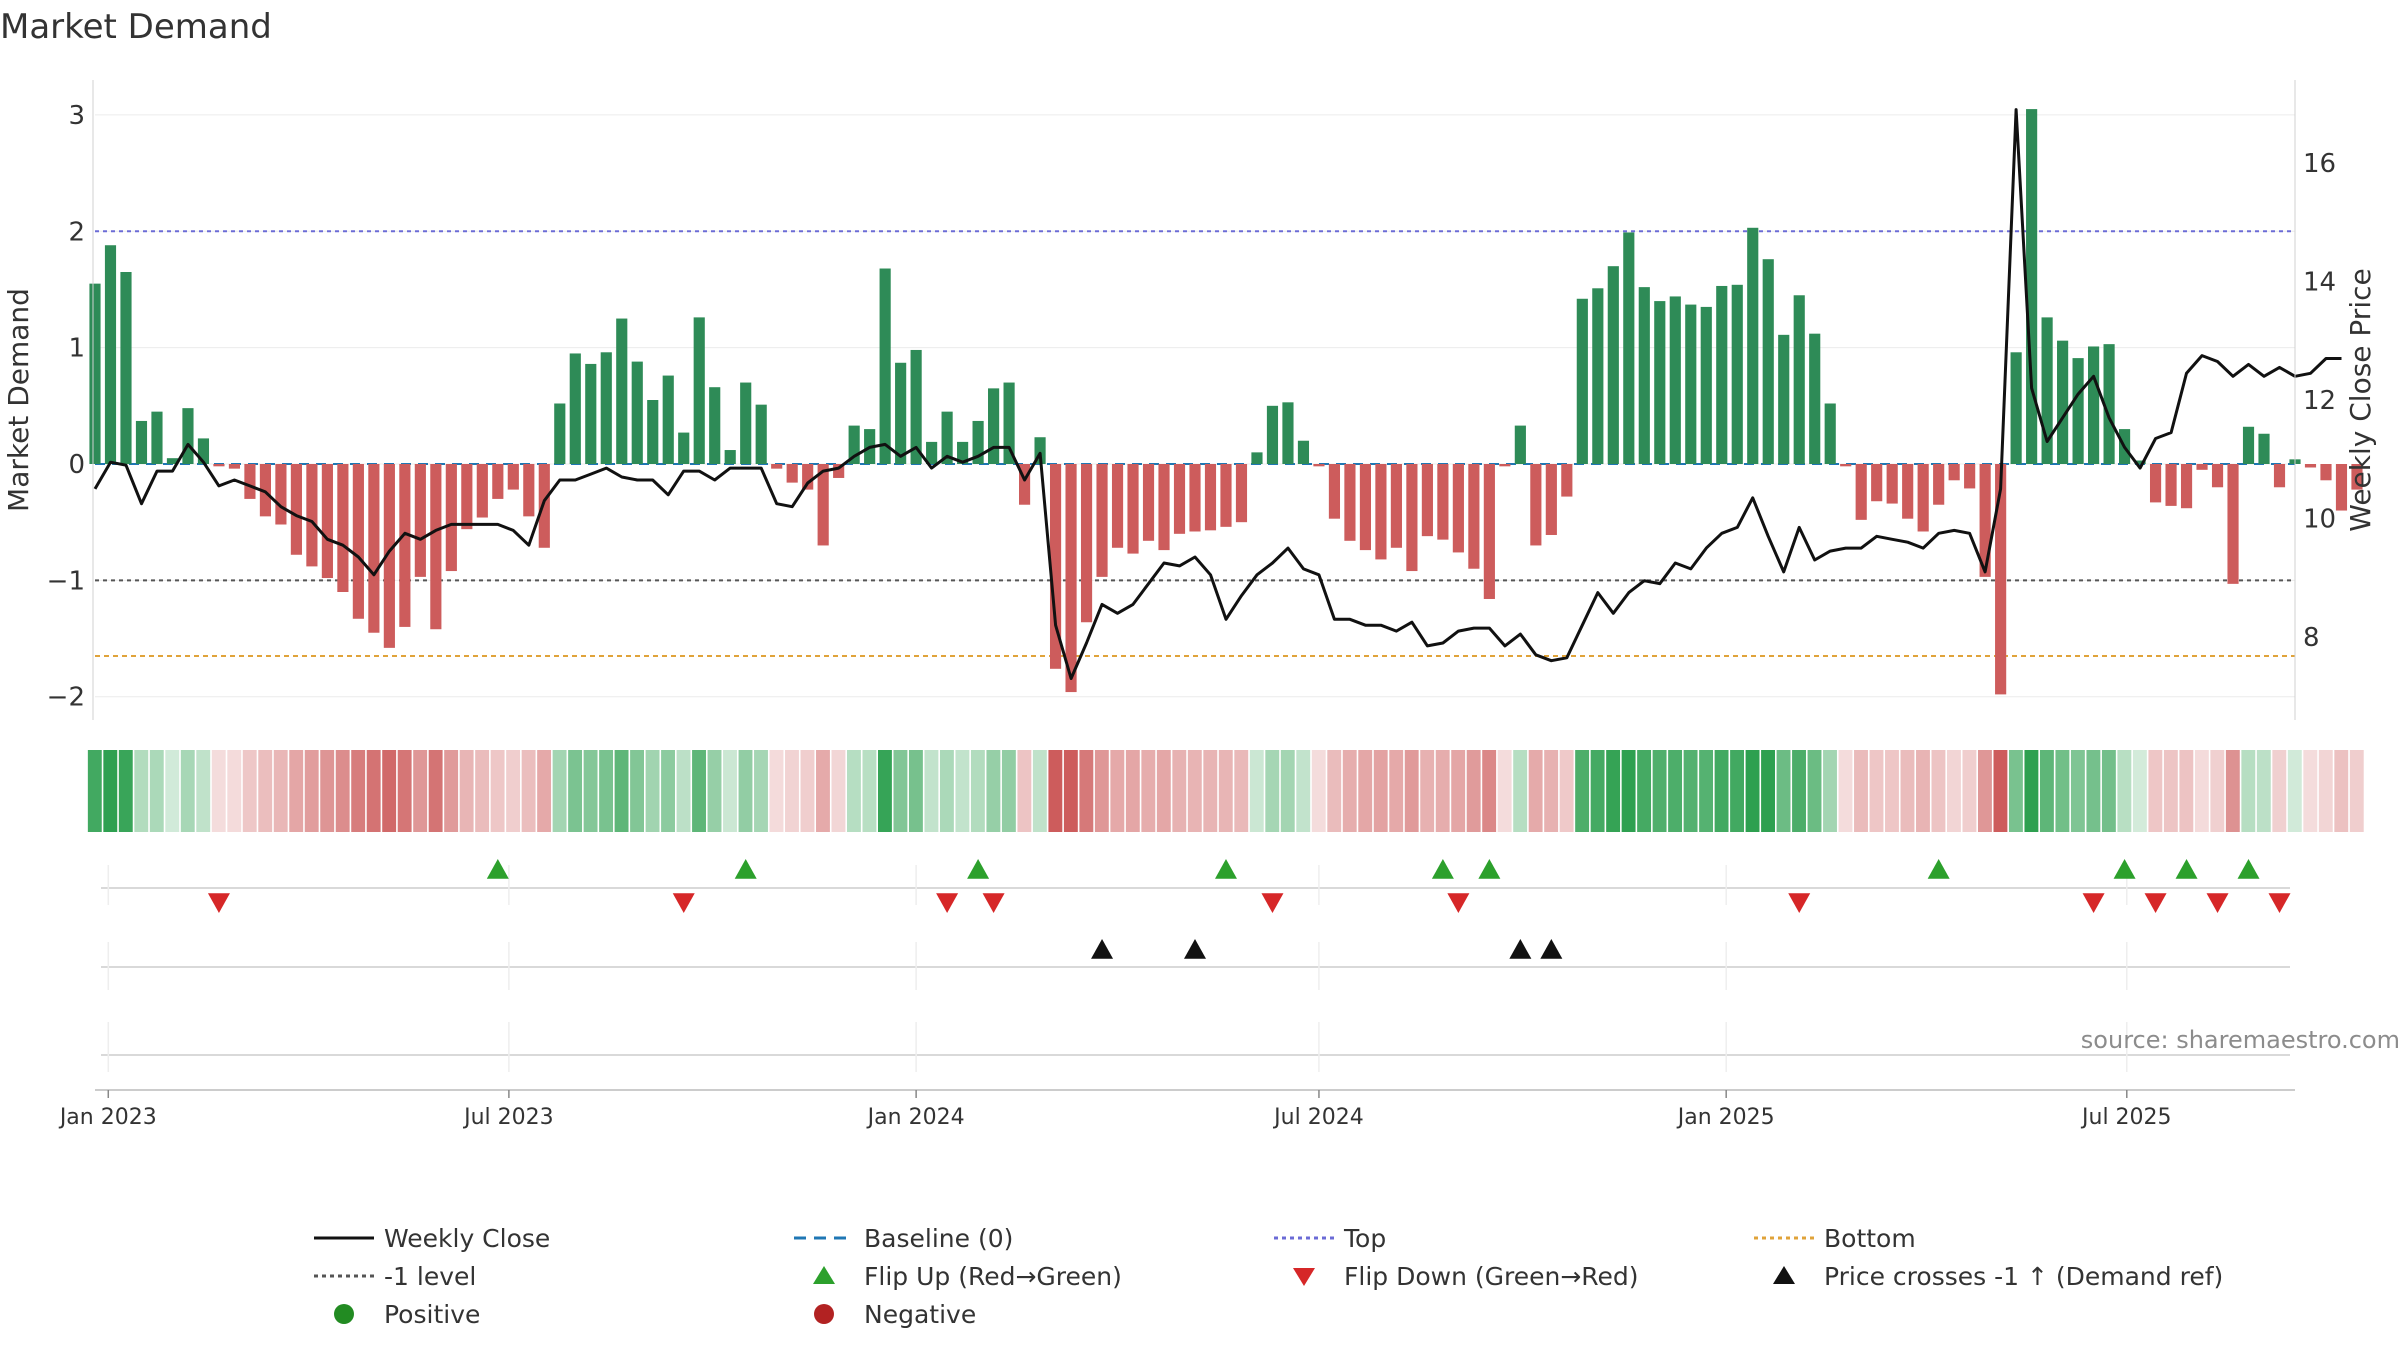  Describe the element at coordinates (430, 1276) in the screenshot. I see `legend-label: -1 level` at that location.